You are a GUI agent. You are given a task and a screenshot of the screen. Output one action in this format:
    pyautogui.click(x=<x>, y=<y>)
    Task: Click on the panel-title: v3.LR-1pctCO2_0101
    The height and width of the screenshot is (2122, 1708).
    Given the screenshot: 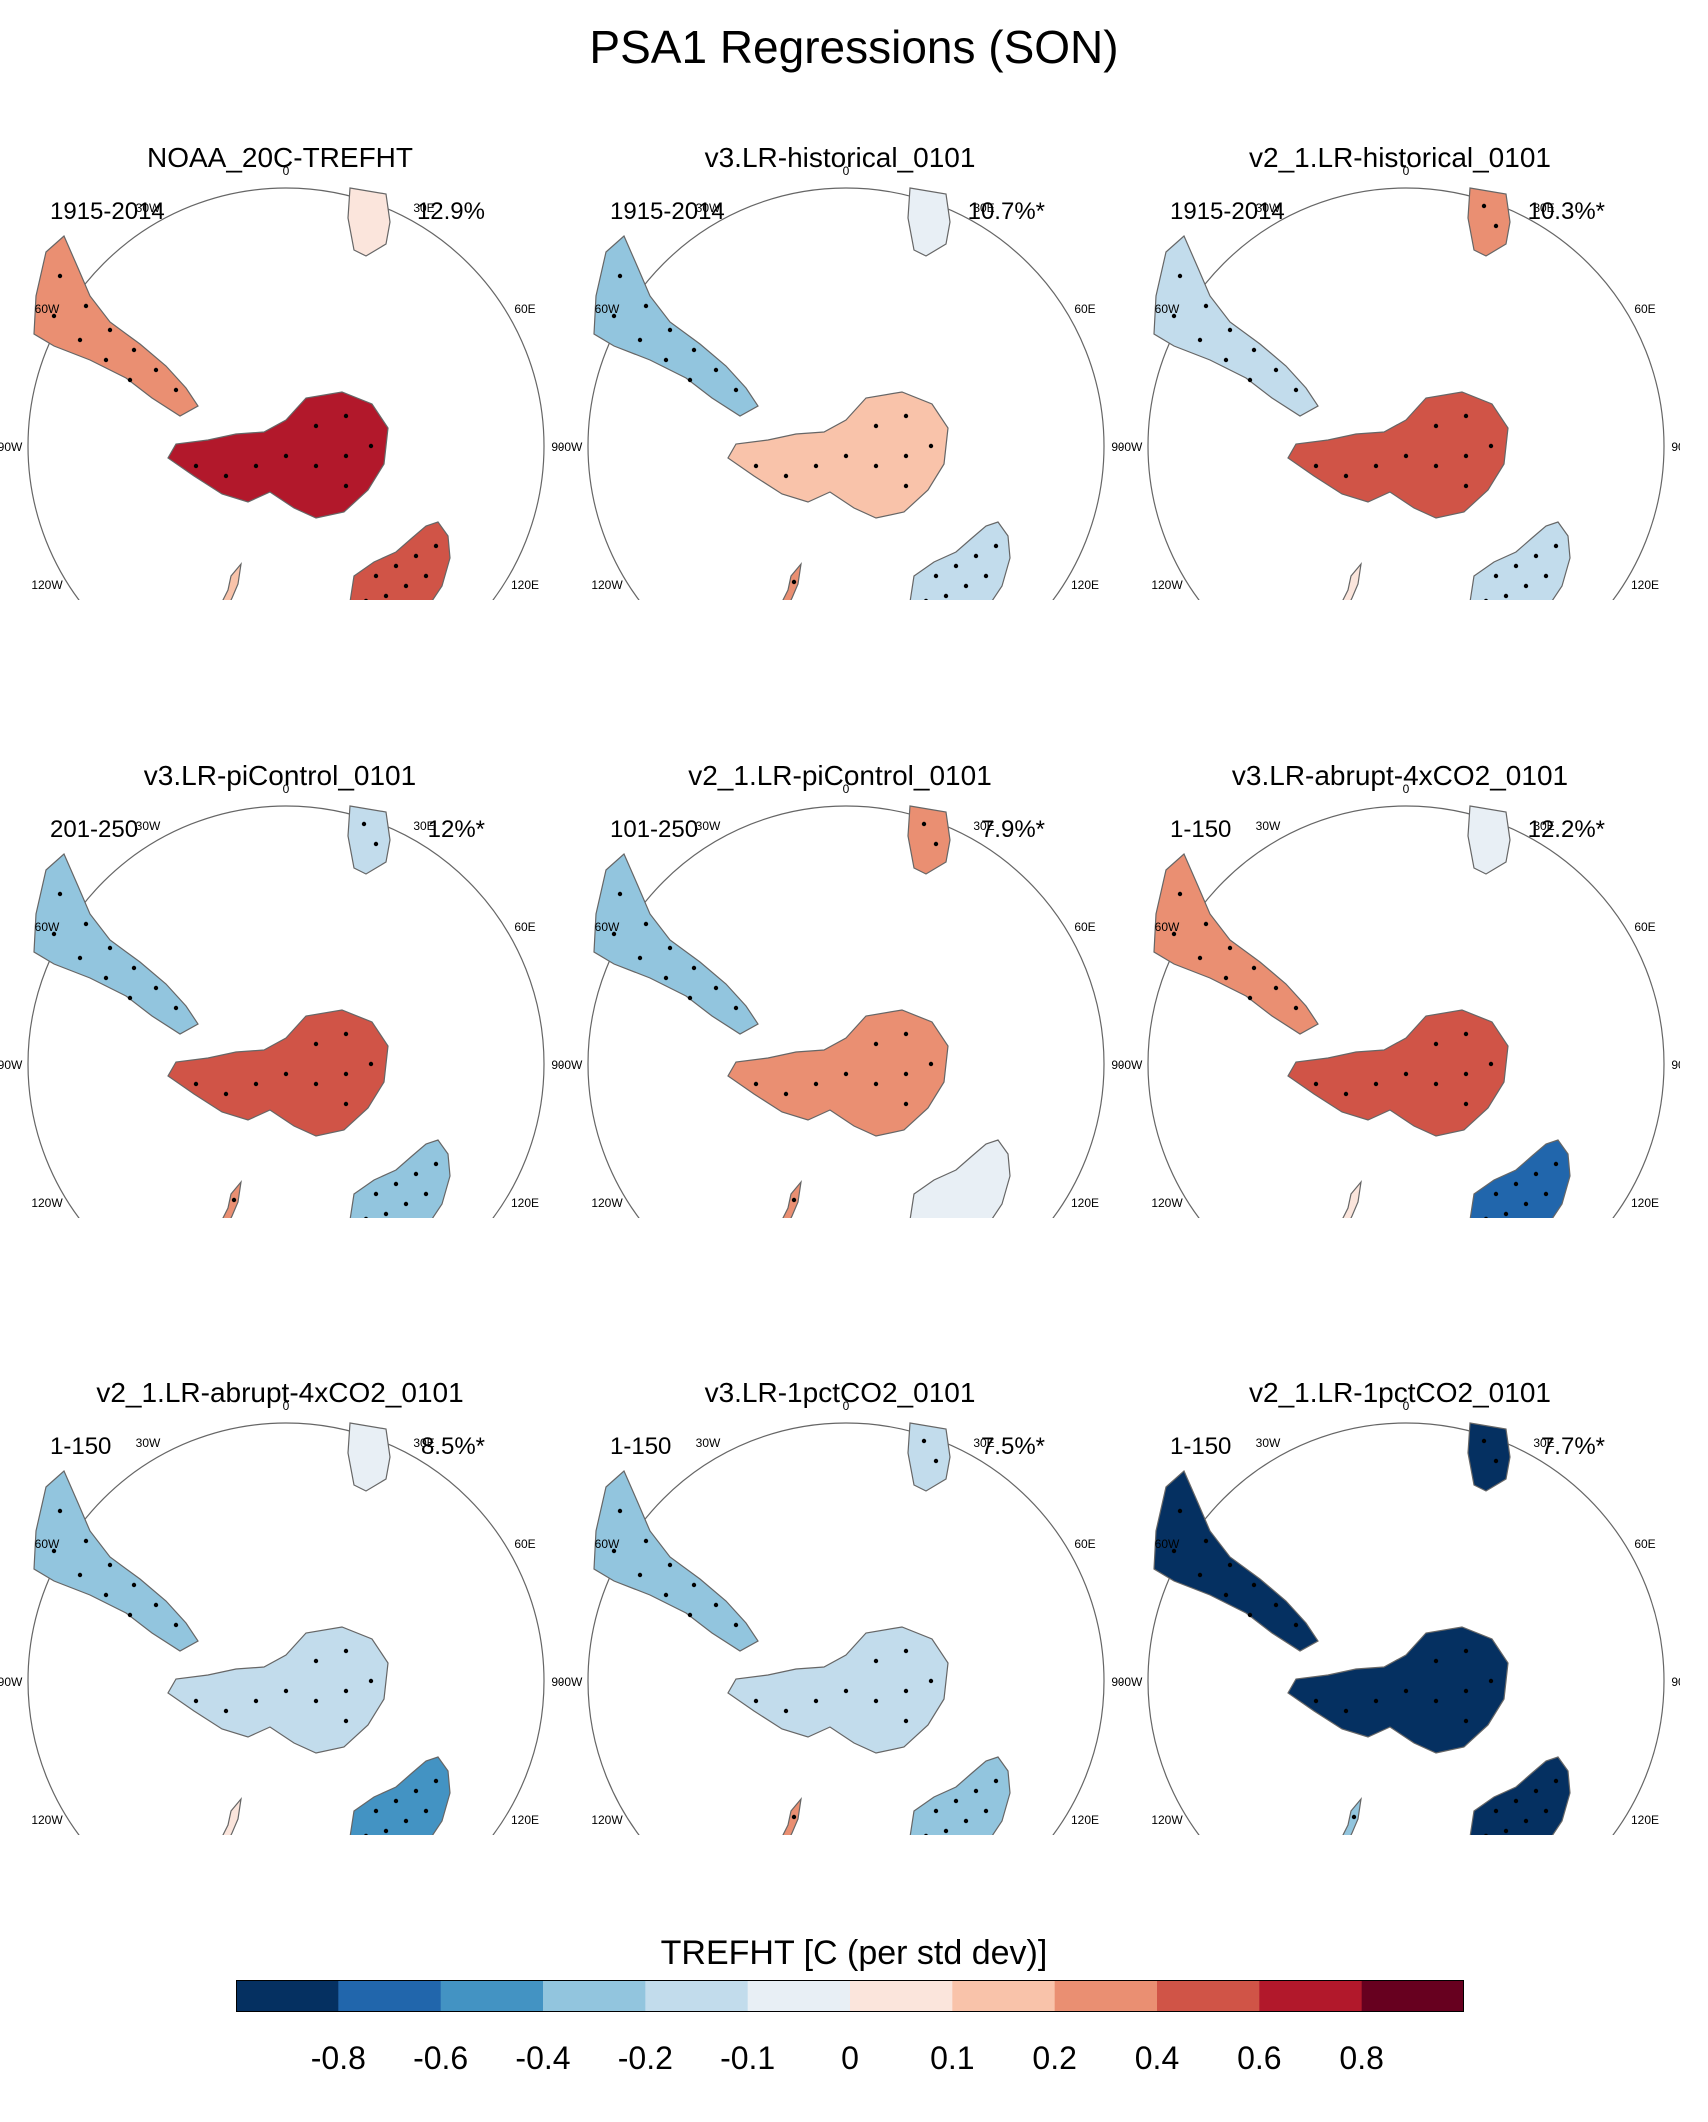 What is the action you would take?
    pyautogui.click(x=840, y=1392)
    